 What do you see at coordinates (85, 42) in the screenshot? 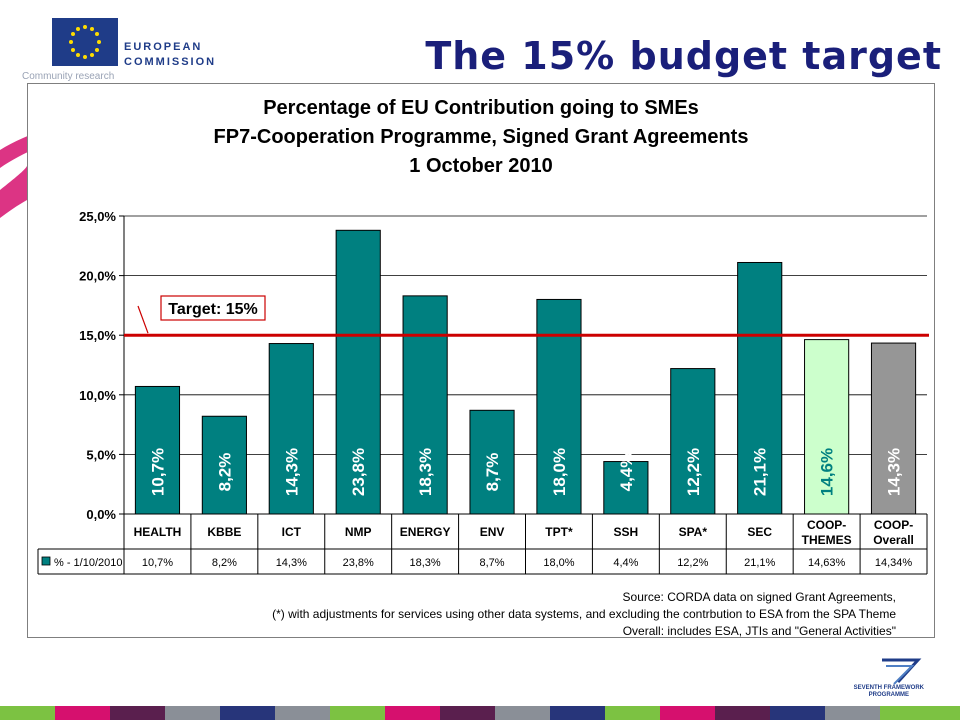
I see `eu-flag-icon` at bounding box center [85, 42].